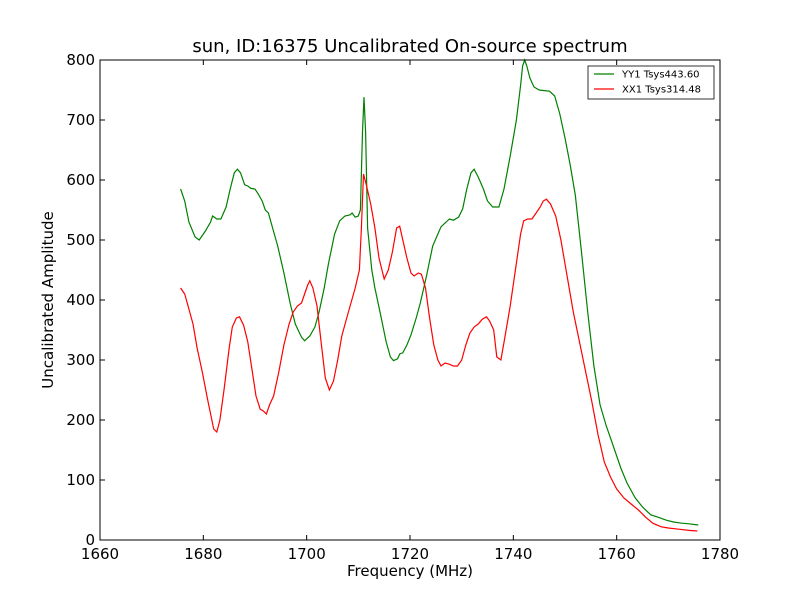 The width and height of the screenshot is (800, 600). I want to click on x-tick-label: 1760, so click(617, 554).